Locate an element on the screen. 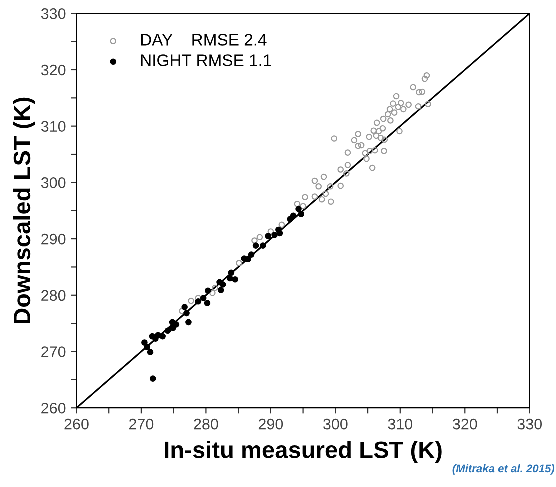 This screenshot has width=556, height=487. legend-label: NIGHT RMSE 1.1 is located at coordinates (206, 60).